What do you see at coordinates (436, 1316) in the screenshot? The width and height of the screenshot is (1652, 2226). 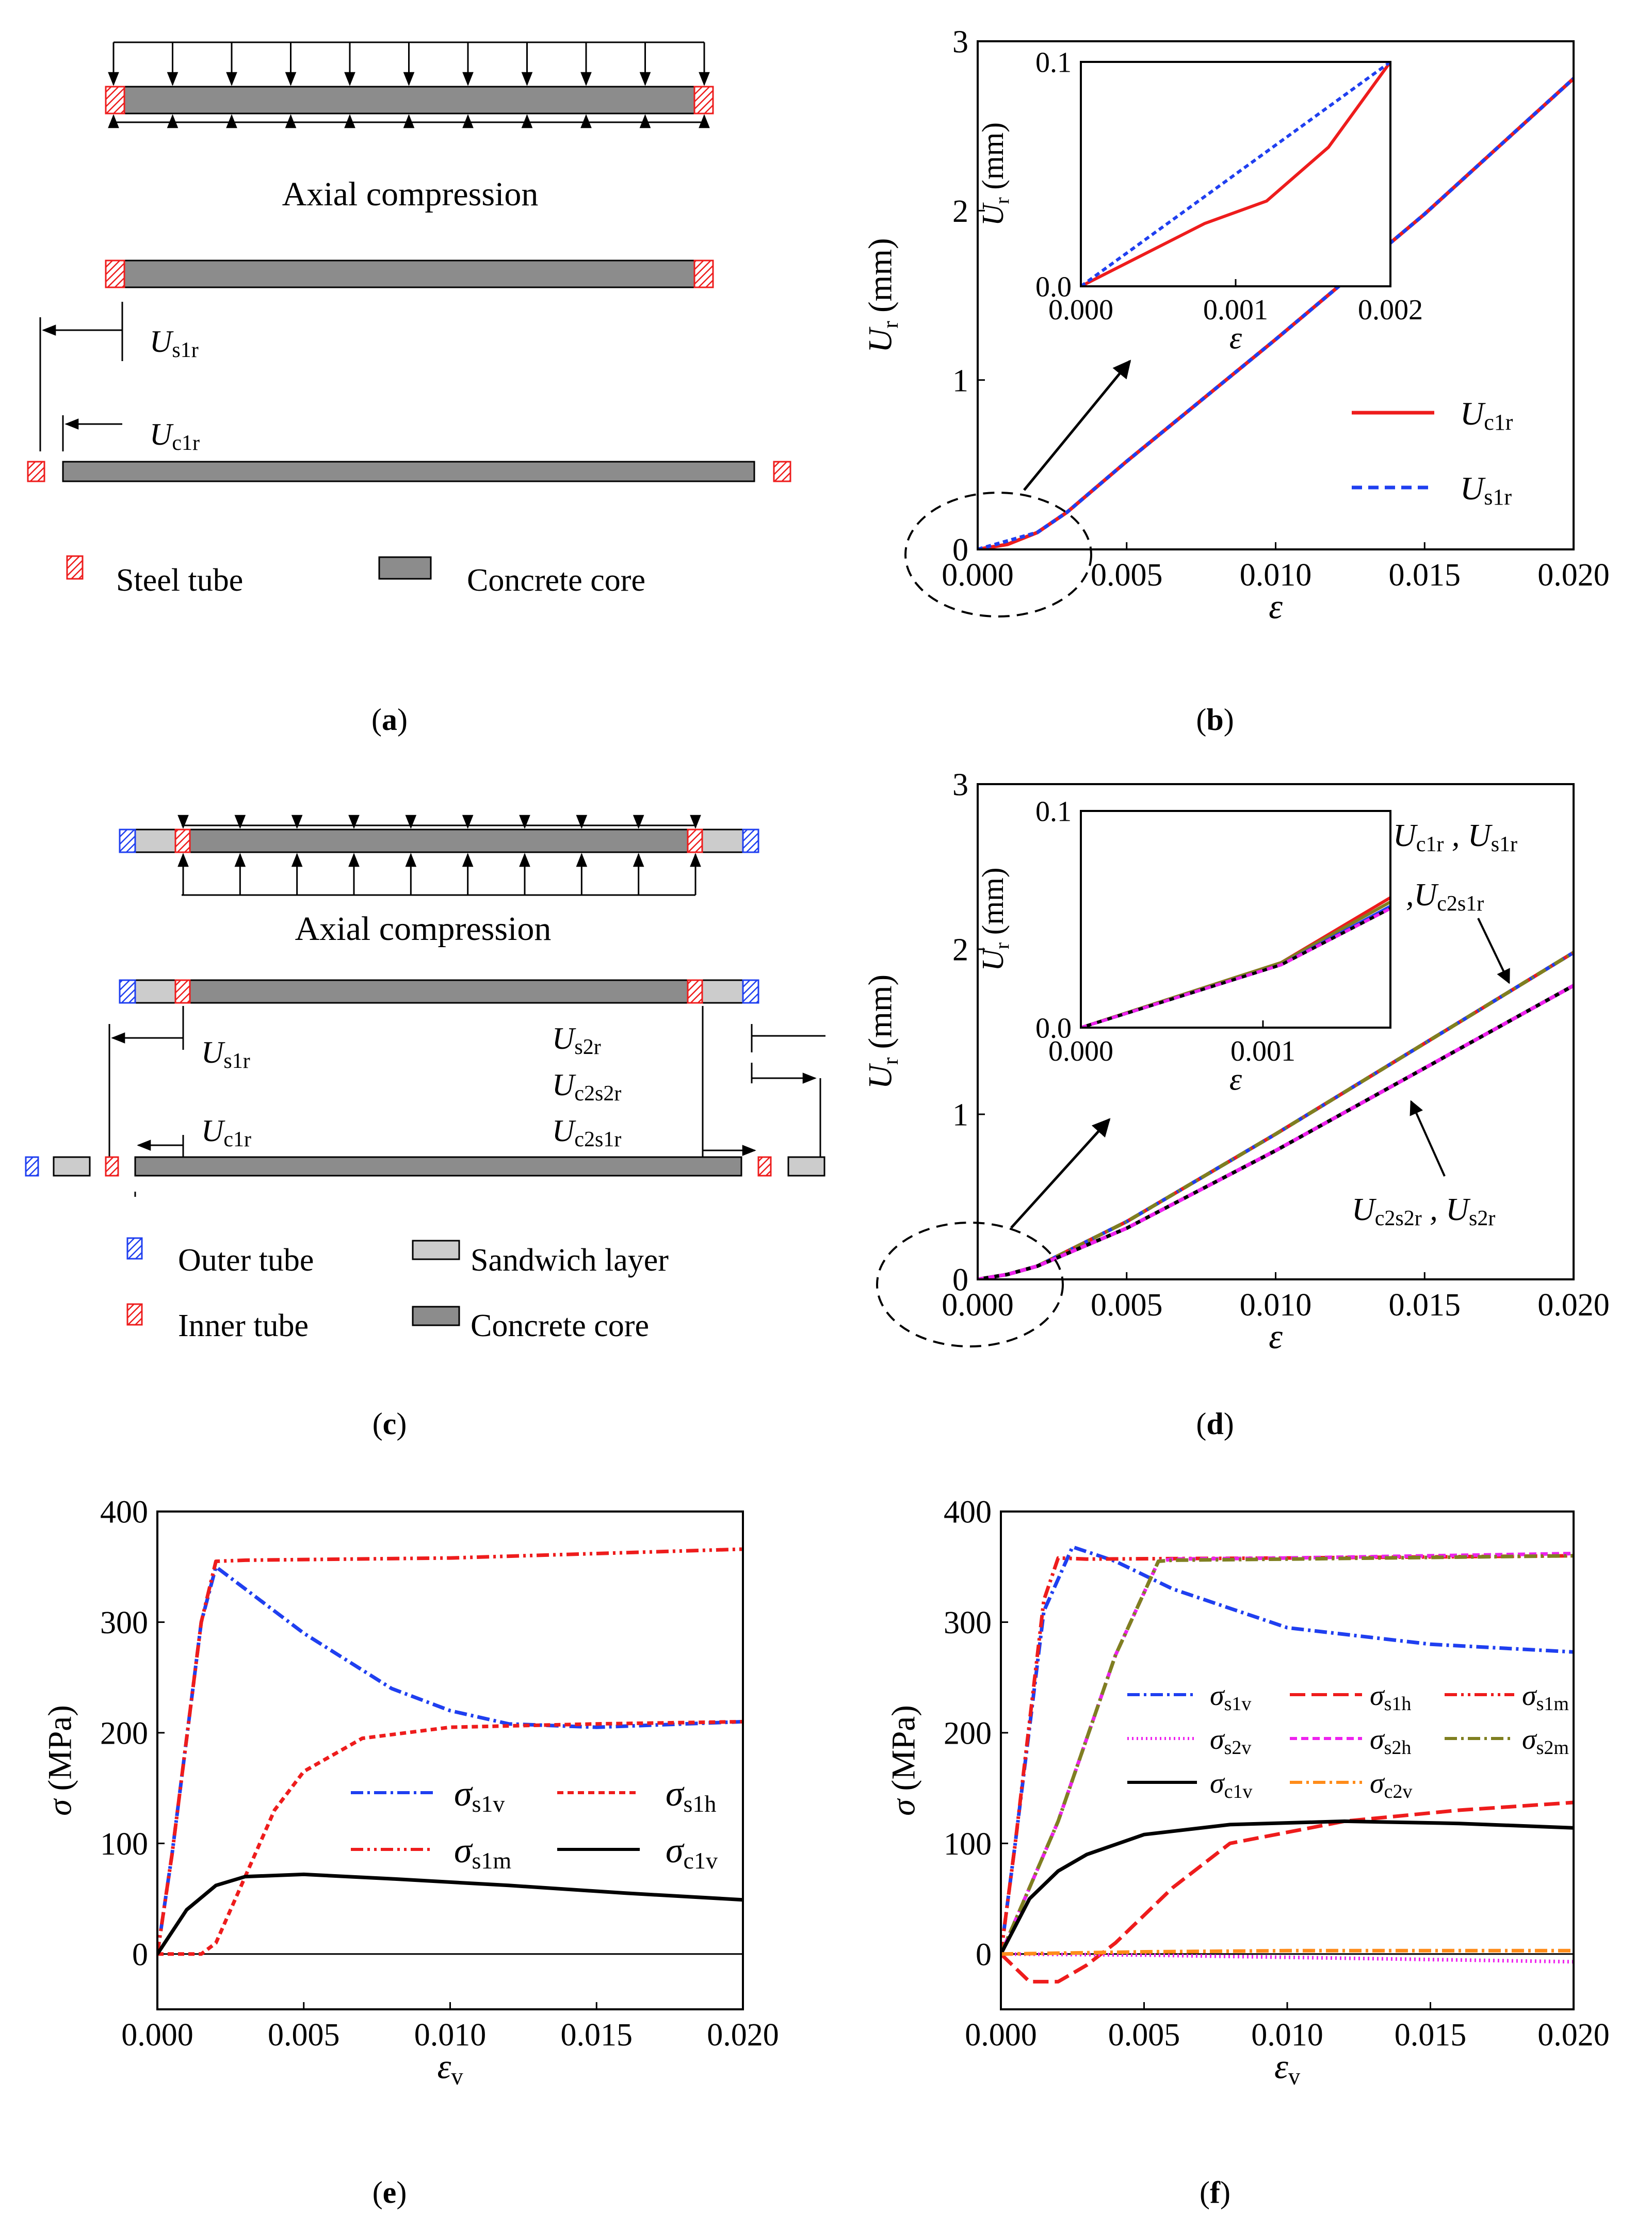 I see `panel-c-legend-concrete-swatch` at bounding box center [436, 1316].